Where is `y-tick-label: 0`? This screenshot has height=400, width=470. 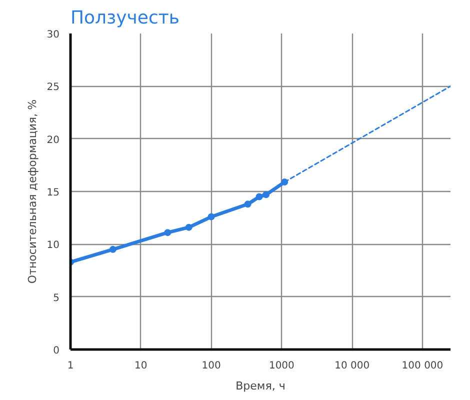
y-tick-label: 0 is located at coordinates (56, 351).